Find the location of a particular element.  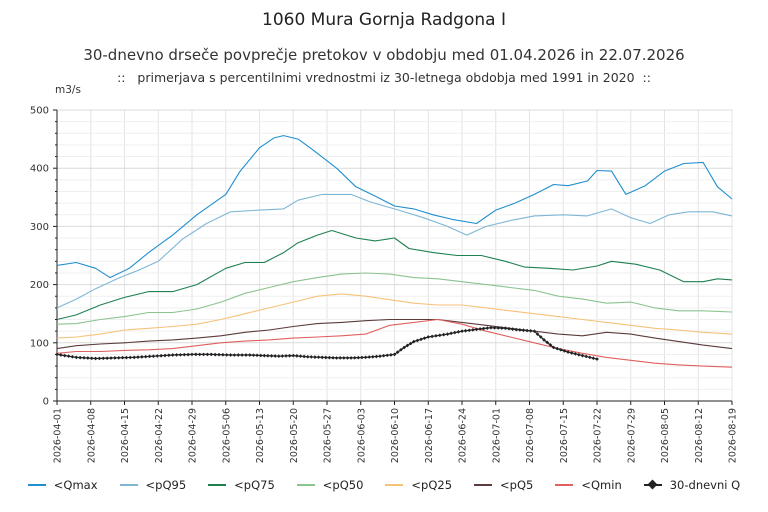

legend-item: <pQ75 is located at coordinates (241, 485).